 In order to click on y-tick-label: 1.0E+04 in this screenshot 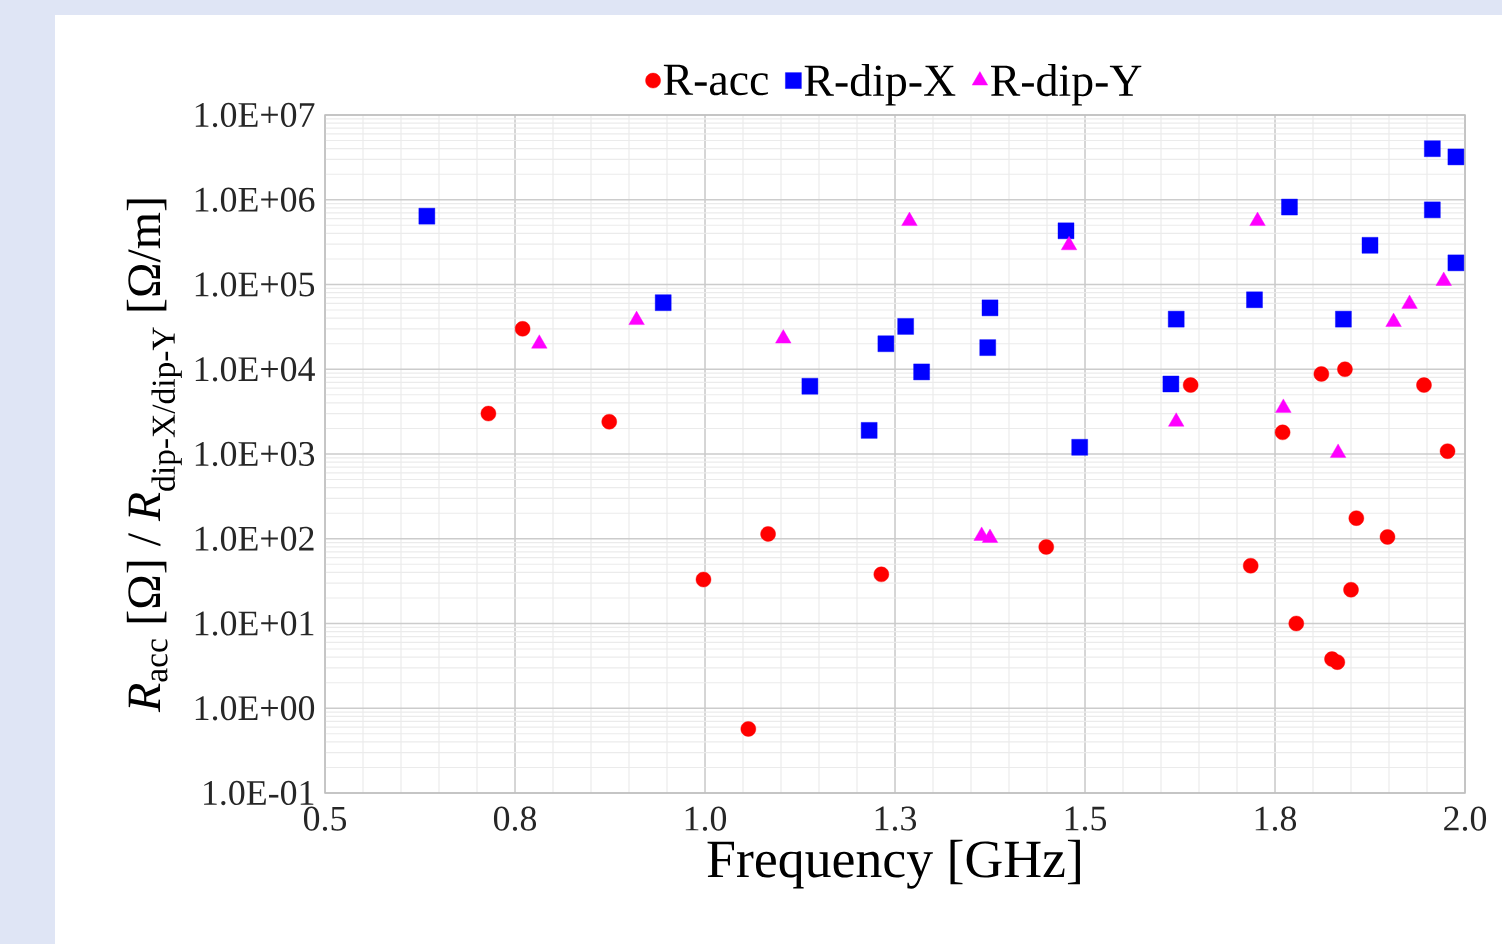, I will do `click(255, 369)`.